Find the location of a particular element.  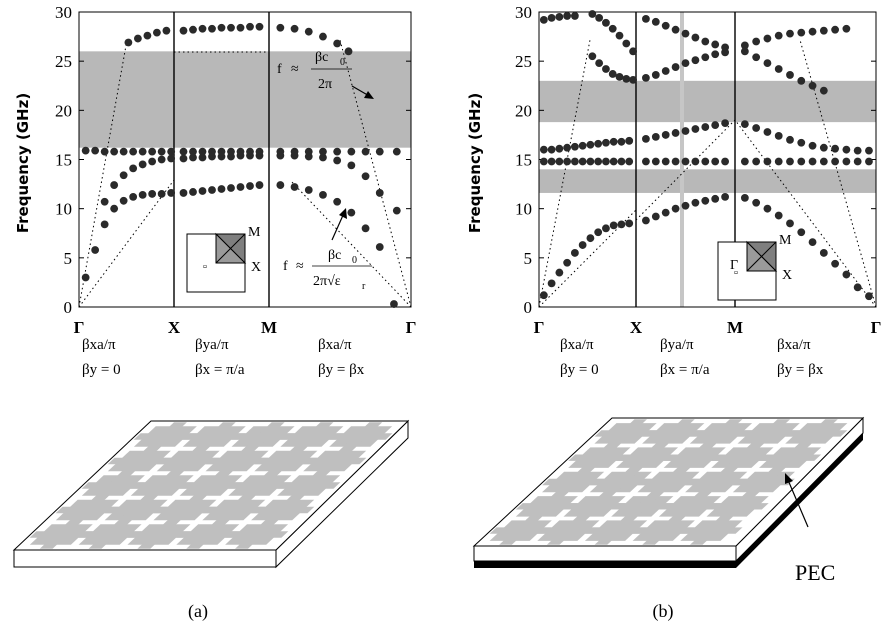

gamma-marker-a: ▫ is located at coordinates (205, 267).